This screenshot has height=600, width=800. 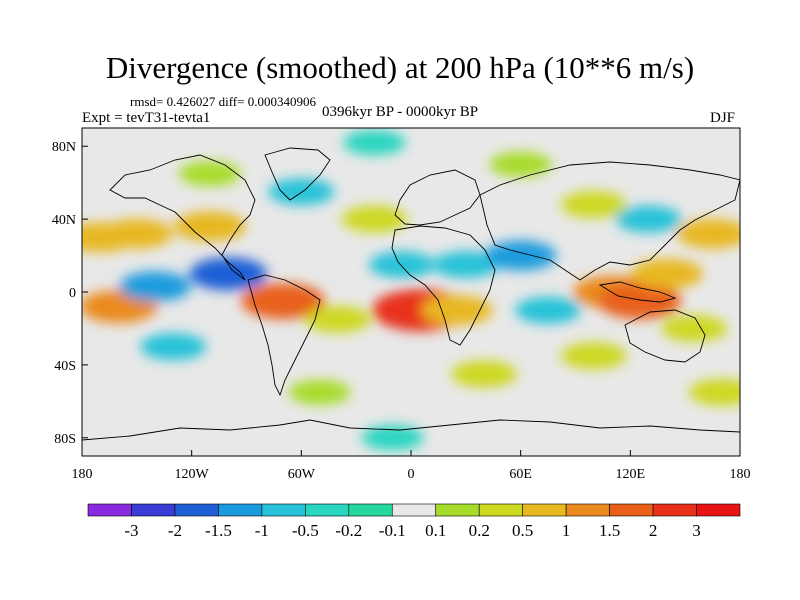 I want to click on coastline-australia, so click(x=665, y=336).